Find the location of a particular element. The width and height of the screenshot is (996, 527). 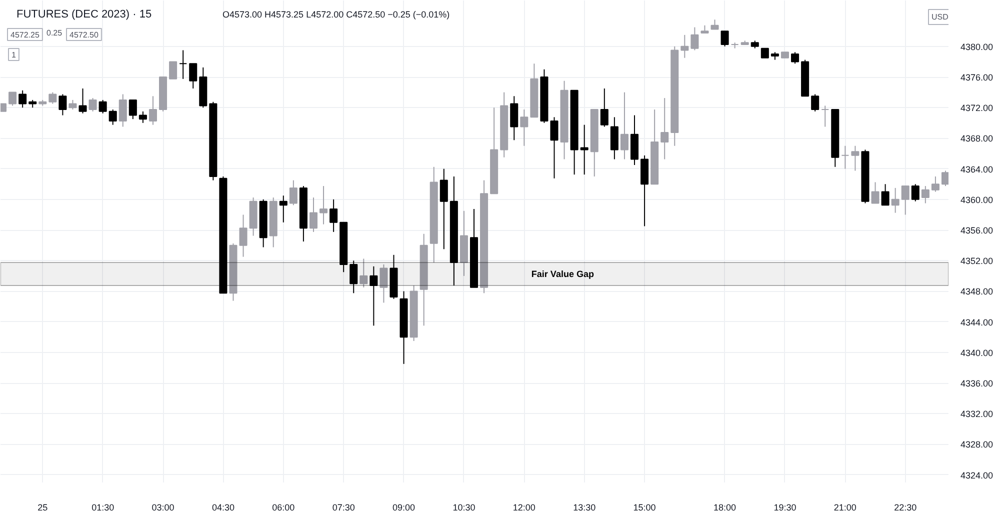

x-tick-label: 10:30 is located at coordinates (464, 507).